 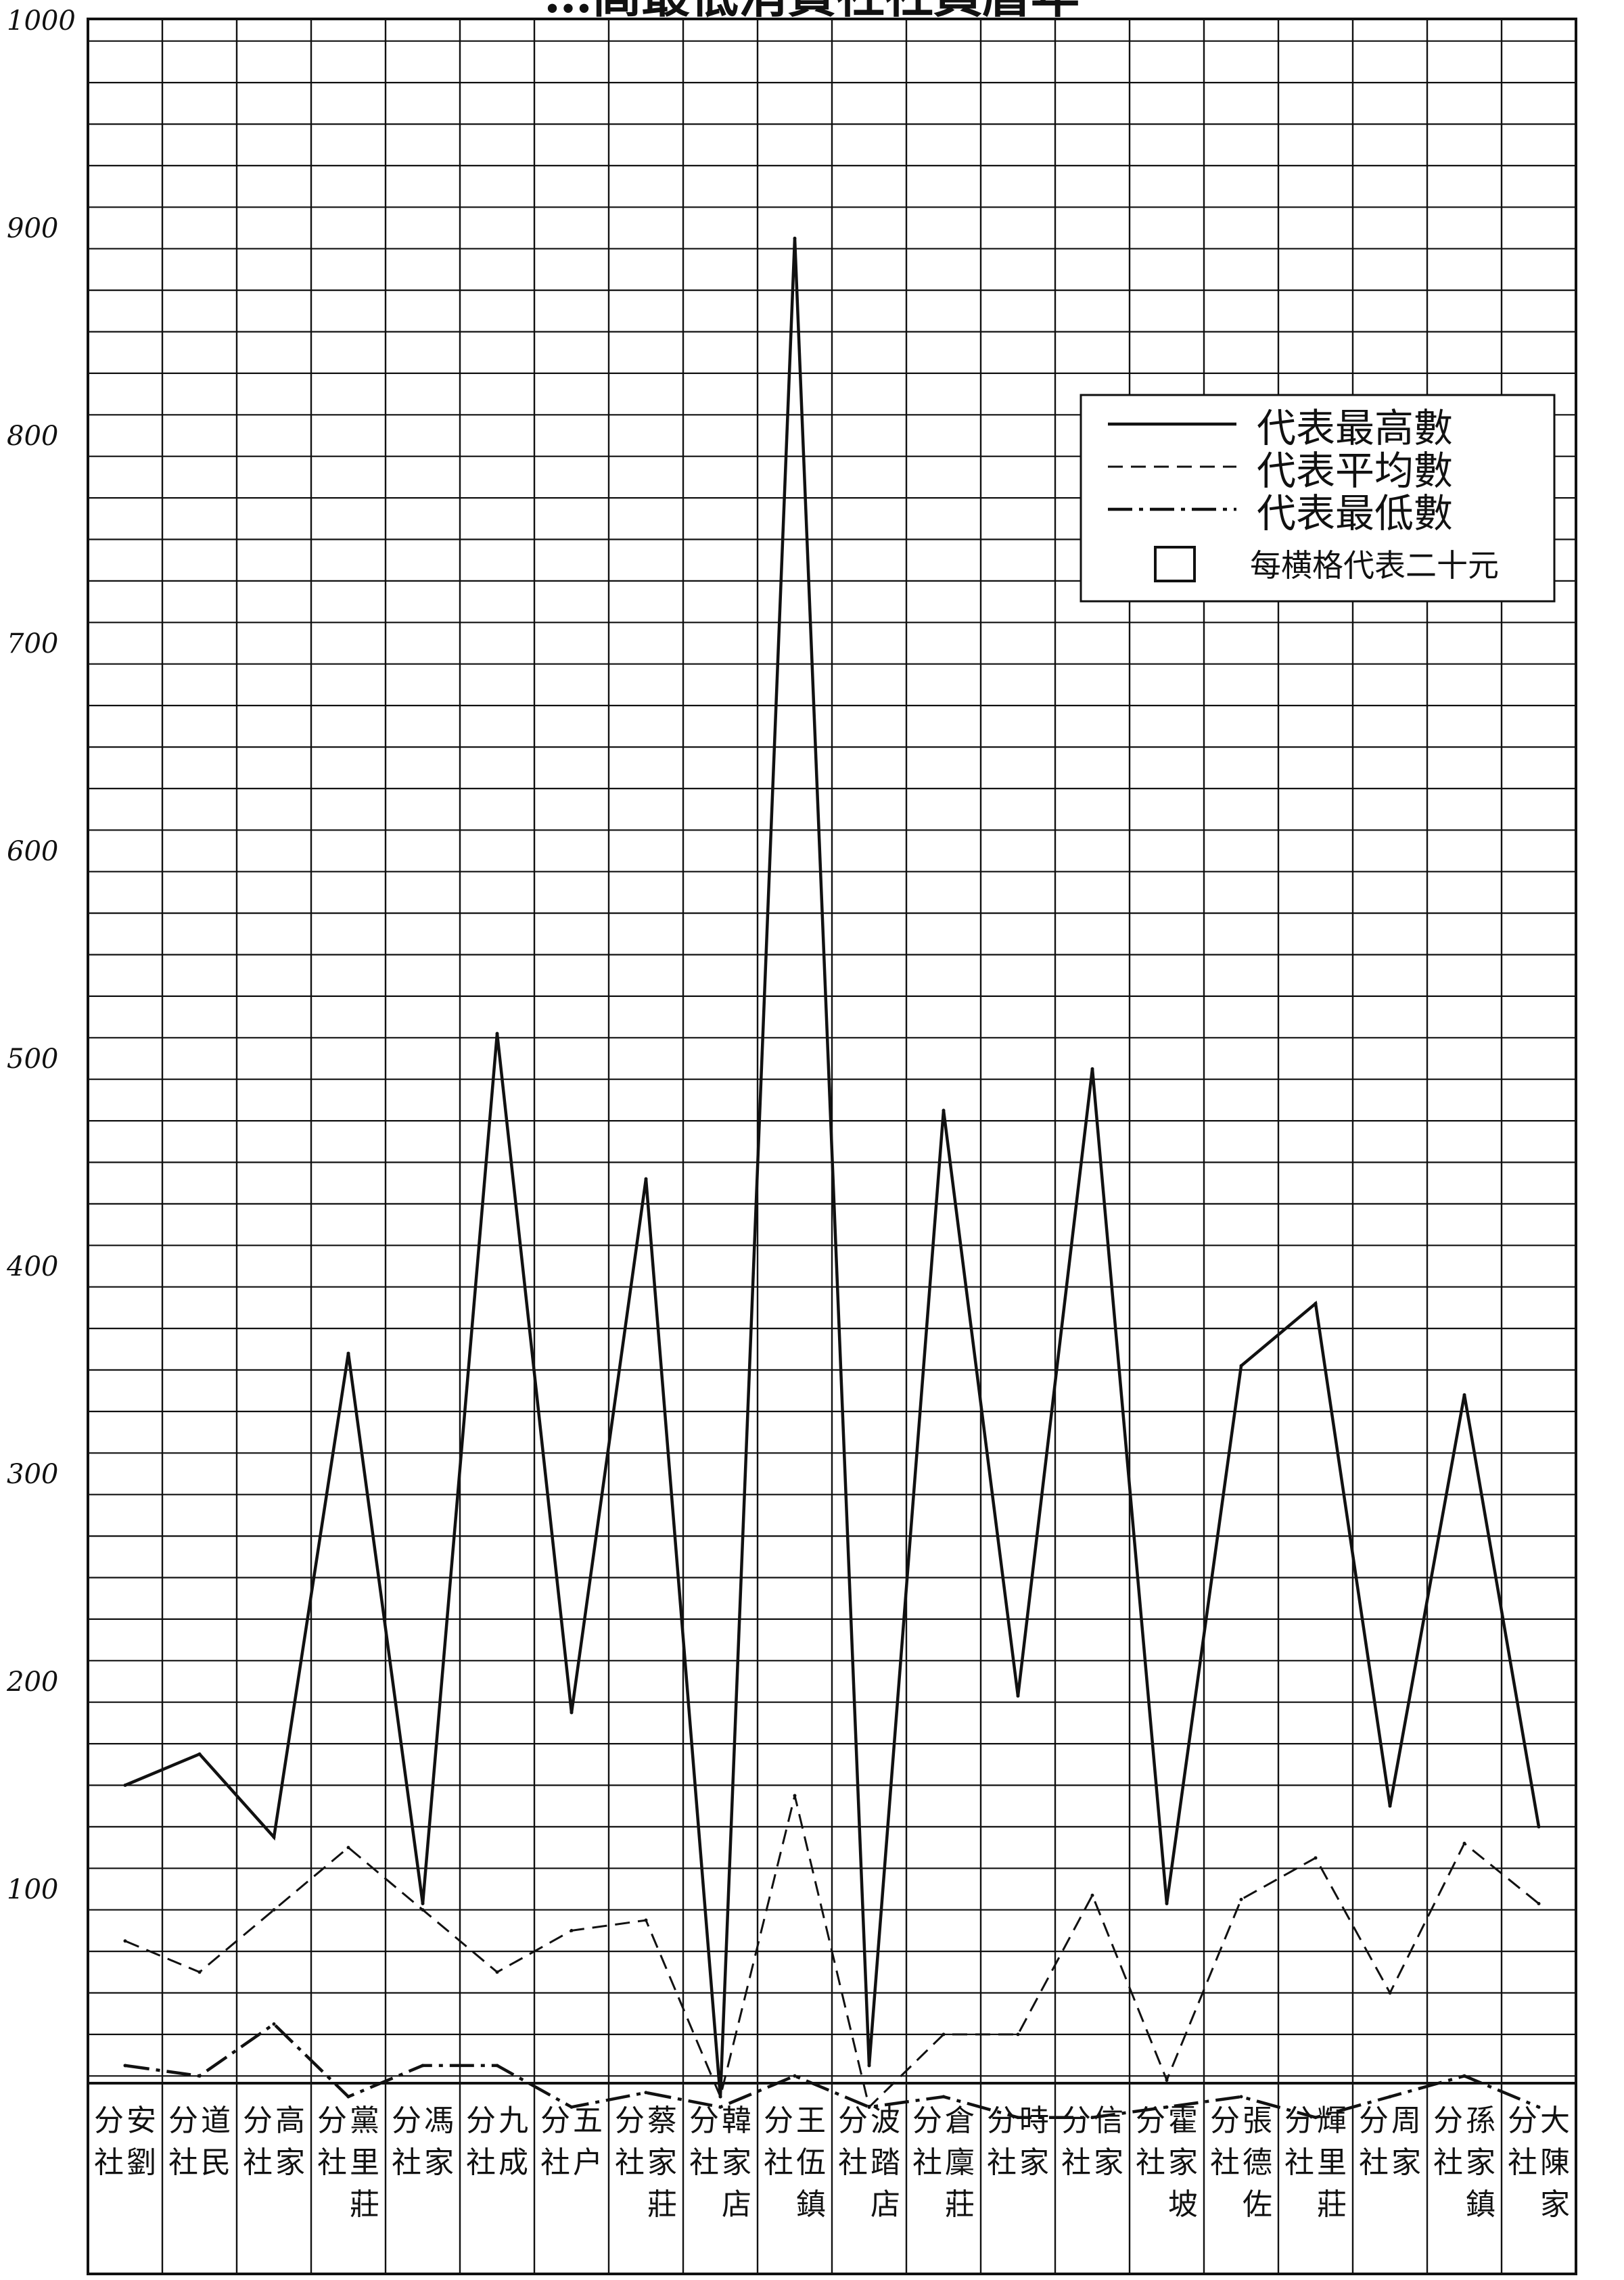 What do you see at coordinates (1480, 2204) in the screenshot?
I see `category-label-char: 鎮` at bounding box center [1480, 2204].